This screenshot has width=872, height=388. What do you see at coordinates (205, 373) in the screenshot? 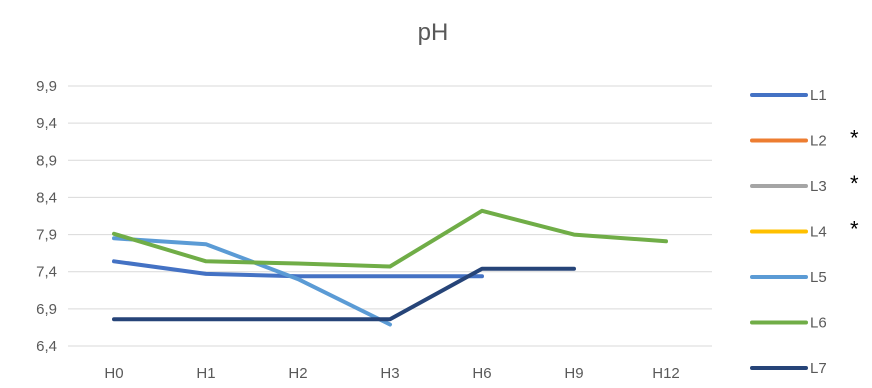
I see `x-tick-label: H1` at bounding box center [205, 373].